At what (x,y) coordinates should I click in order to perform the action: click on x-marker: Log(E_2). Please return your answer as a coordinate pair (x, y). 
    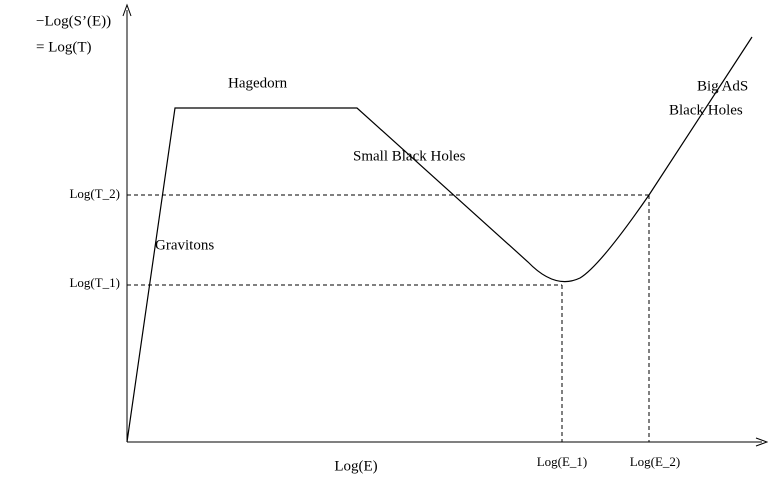
    Looking at the image, I should click on (655, 461).